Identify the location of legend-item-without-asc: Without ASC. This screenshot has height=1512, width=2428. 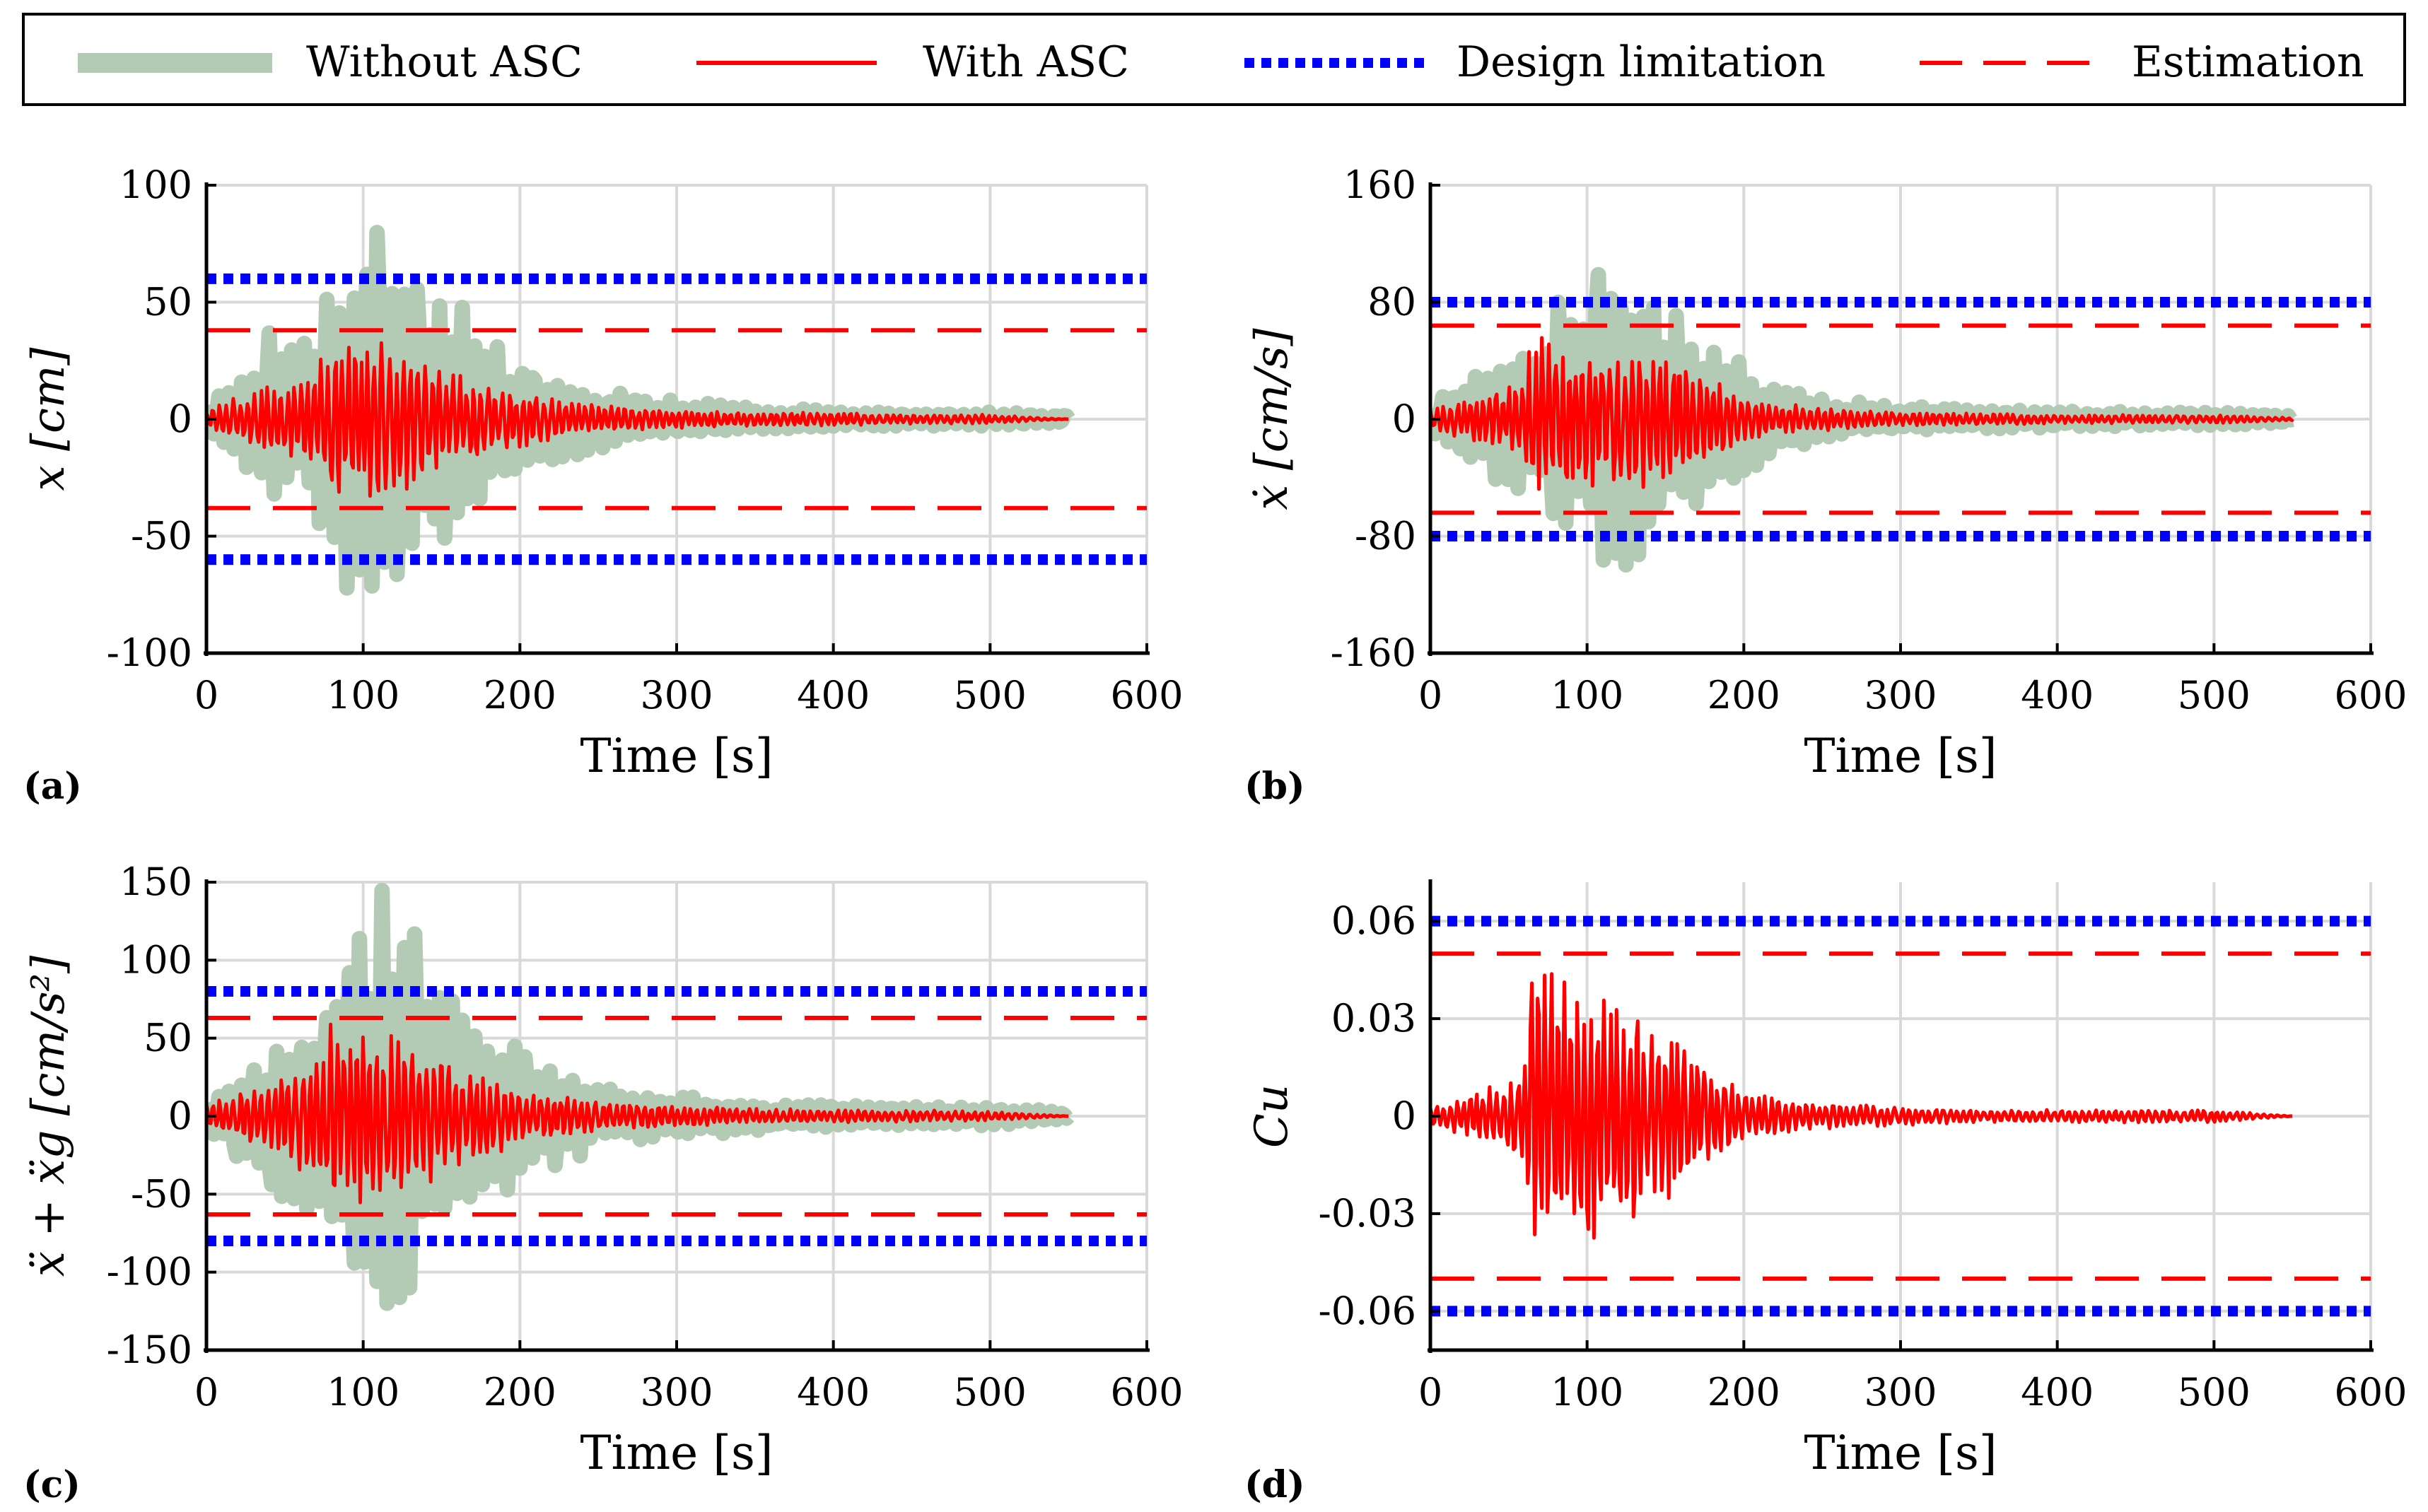
(330, 62).